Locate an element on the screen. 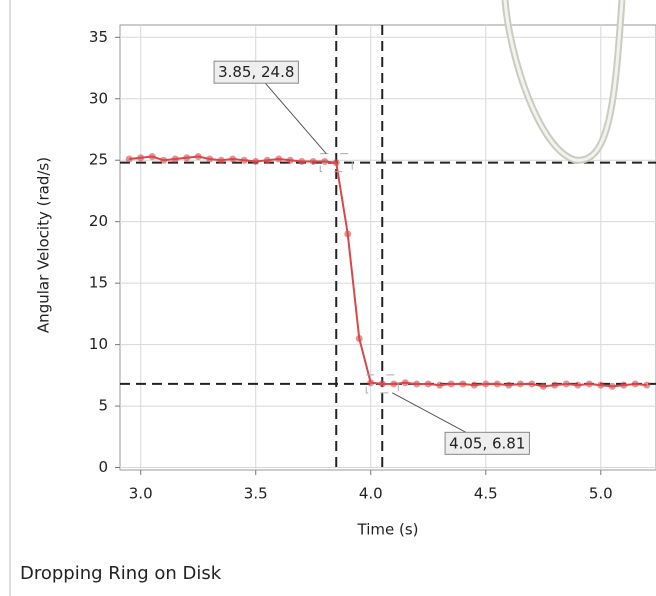 This screenshot has height=596, width=656. y-axis-label: Angular Velocity (rad/s) is located at coordinates (44, 245).